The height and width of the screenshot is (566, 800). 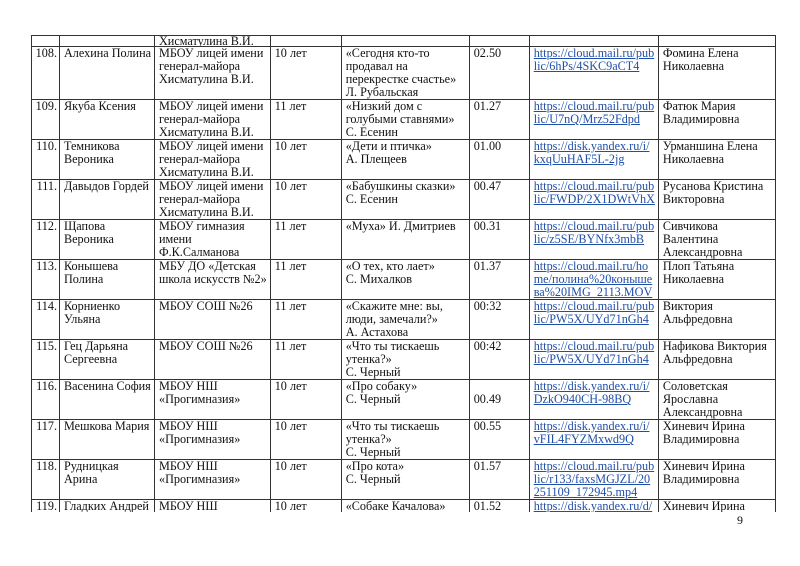 I want to click on work-title-line: Л. Рубальская, so click(x=382, y=92).